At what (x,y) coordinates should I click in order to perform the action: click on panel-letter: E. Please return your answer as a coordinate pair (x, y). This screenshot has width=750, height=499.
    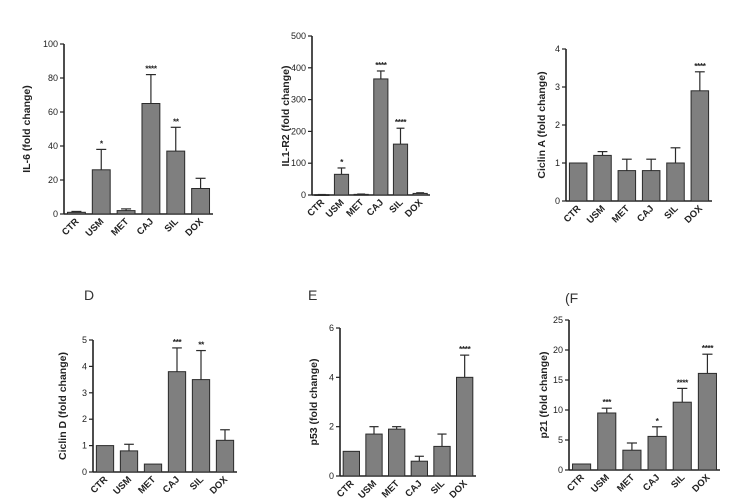
    Looking at the image, I should click on (312, 295).